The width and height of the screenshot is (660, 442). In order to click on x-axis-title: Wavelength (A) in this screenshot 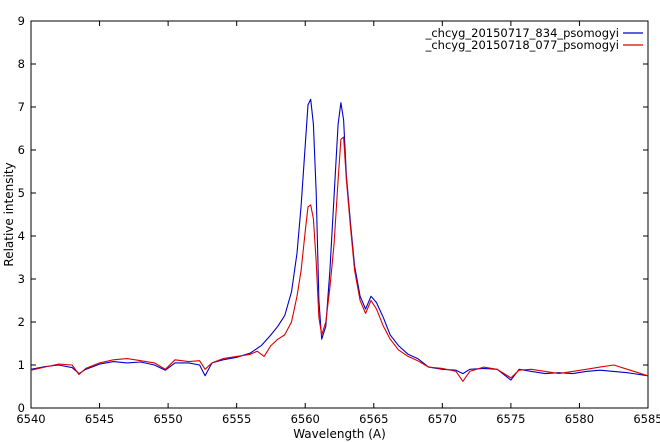, I will do `click(339, 434)`.